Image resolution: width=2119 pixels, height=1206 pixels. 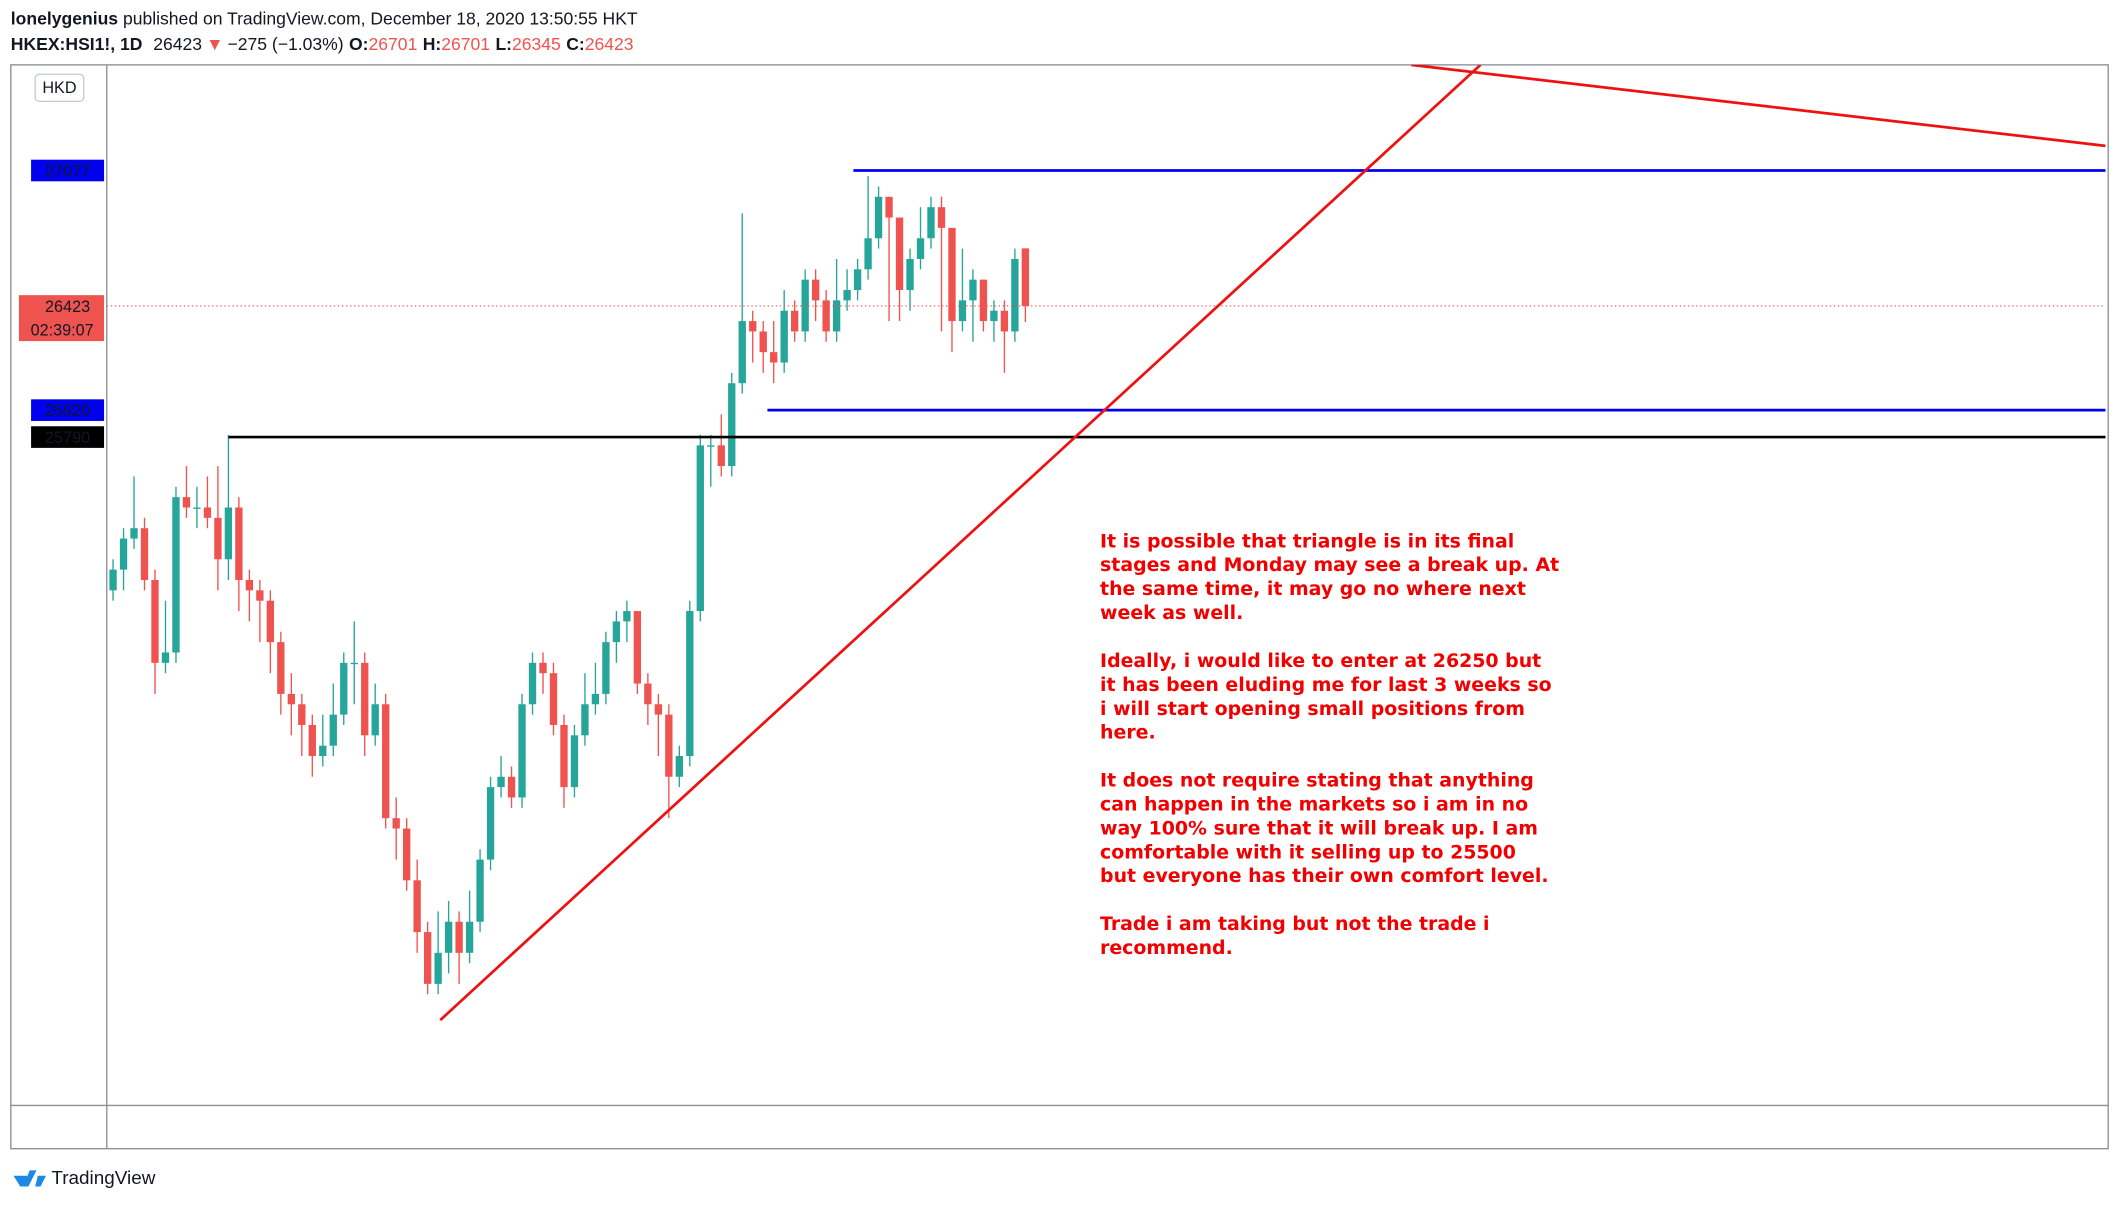 I want to click on annotation-line: week as well., so click(x=1171, y=613).